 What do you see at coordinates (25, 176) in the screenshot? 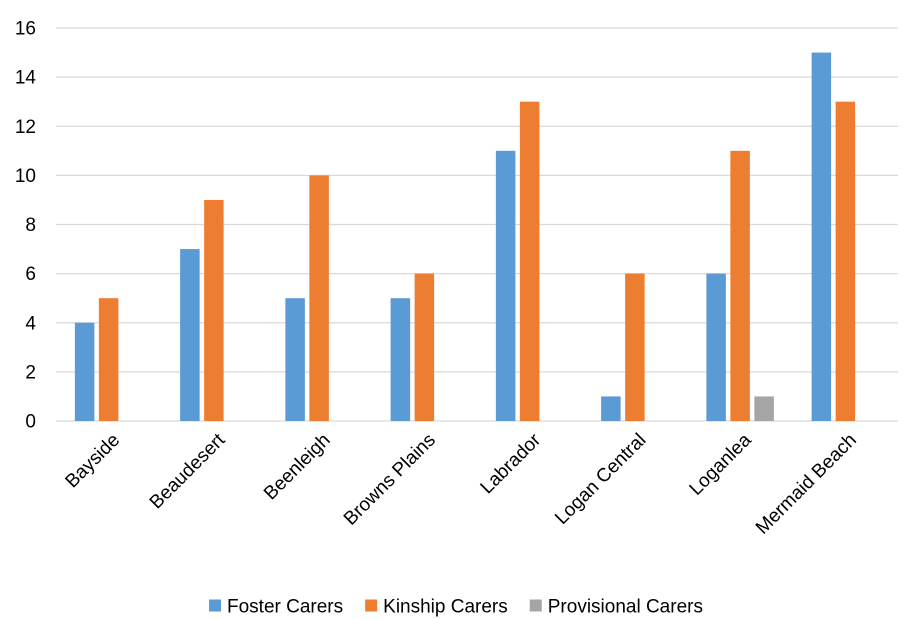
I see `y-tick-label: 10` at bounding box center [25, 176].